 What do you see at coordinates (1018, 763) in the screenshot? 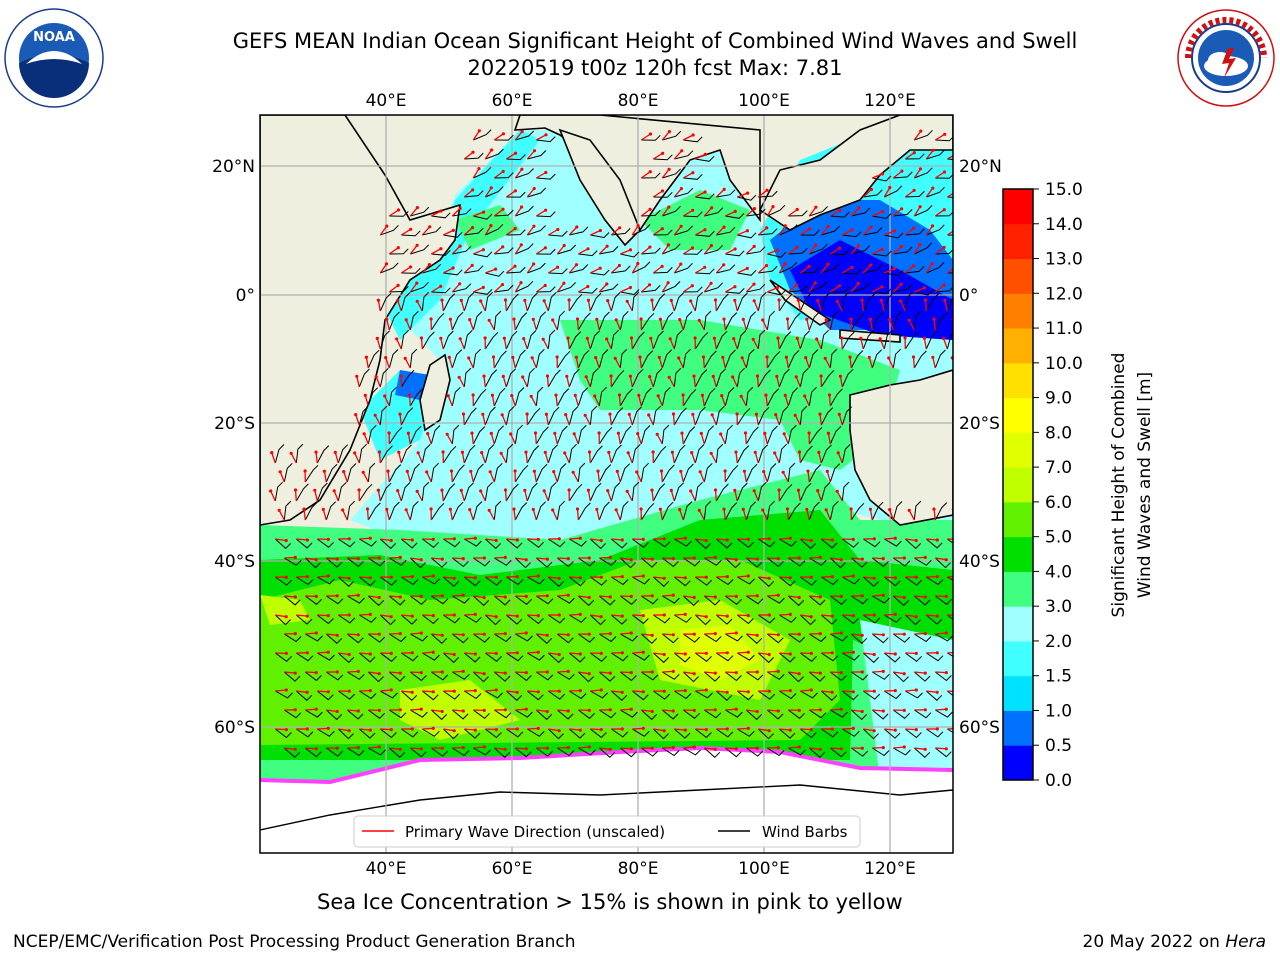
I see `colorbar-segment` at bounding box center [1018, 763].